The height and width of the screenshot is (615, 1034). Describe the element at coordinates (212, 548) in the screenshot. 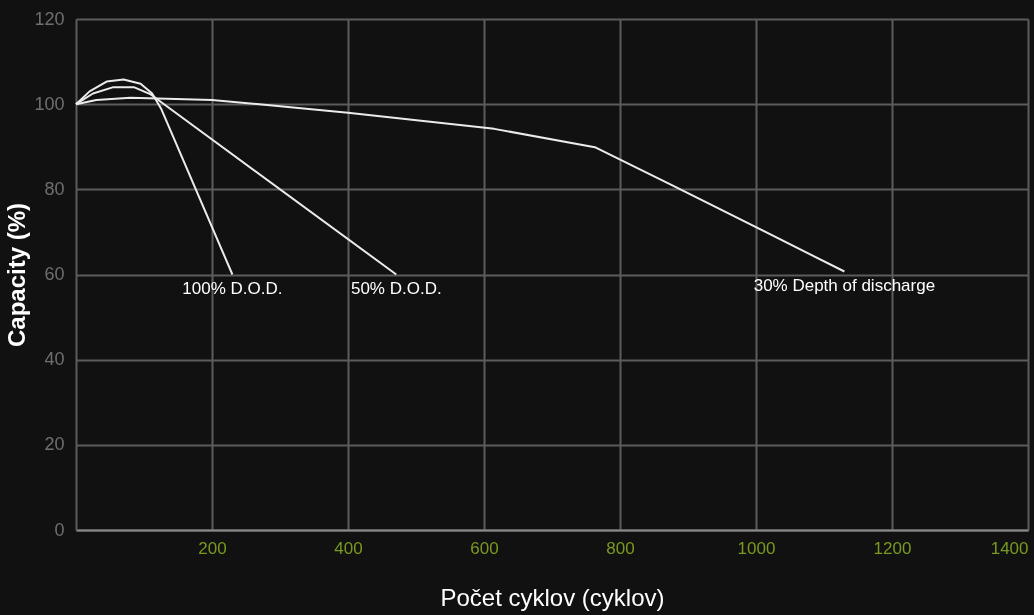

I see `x-tick-label: 200` at that location.